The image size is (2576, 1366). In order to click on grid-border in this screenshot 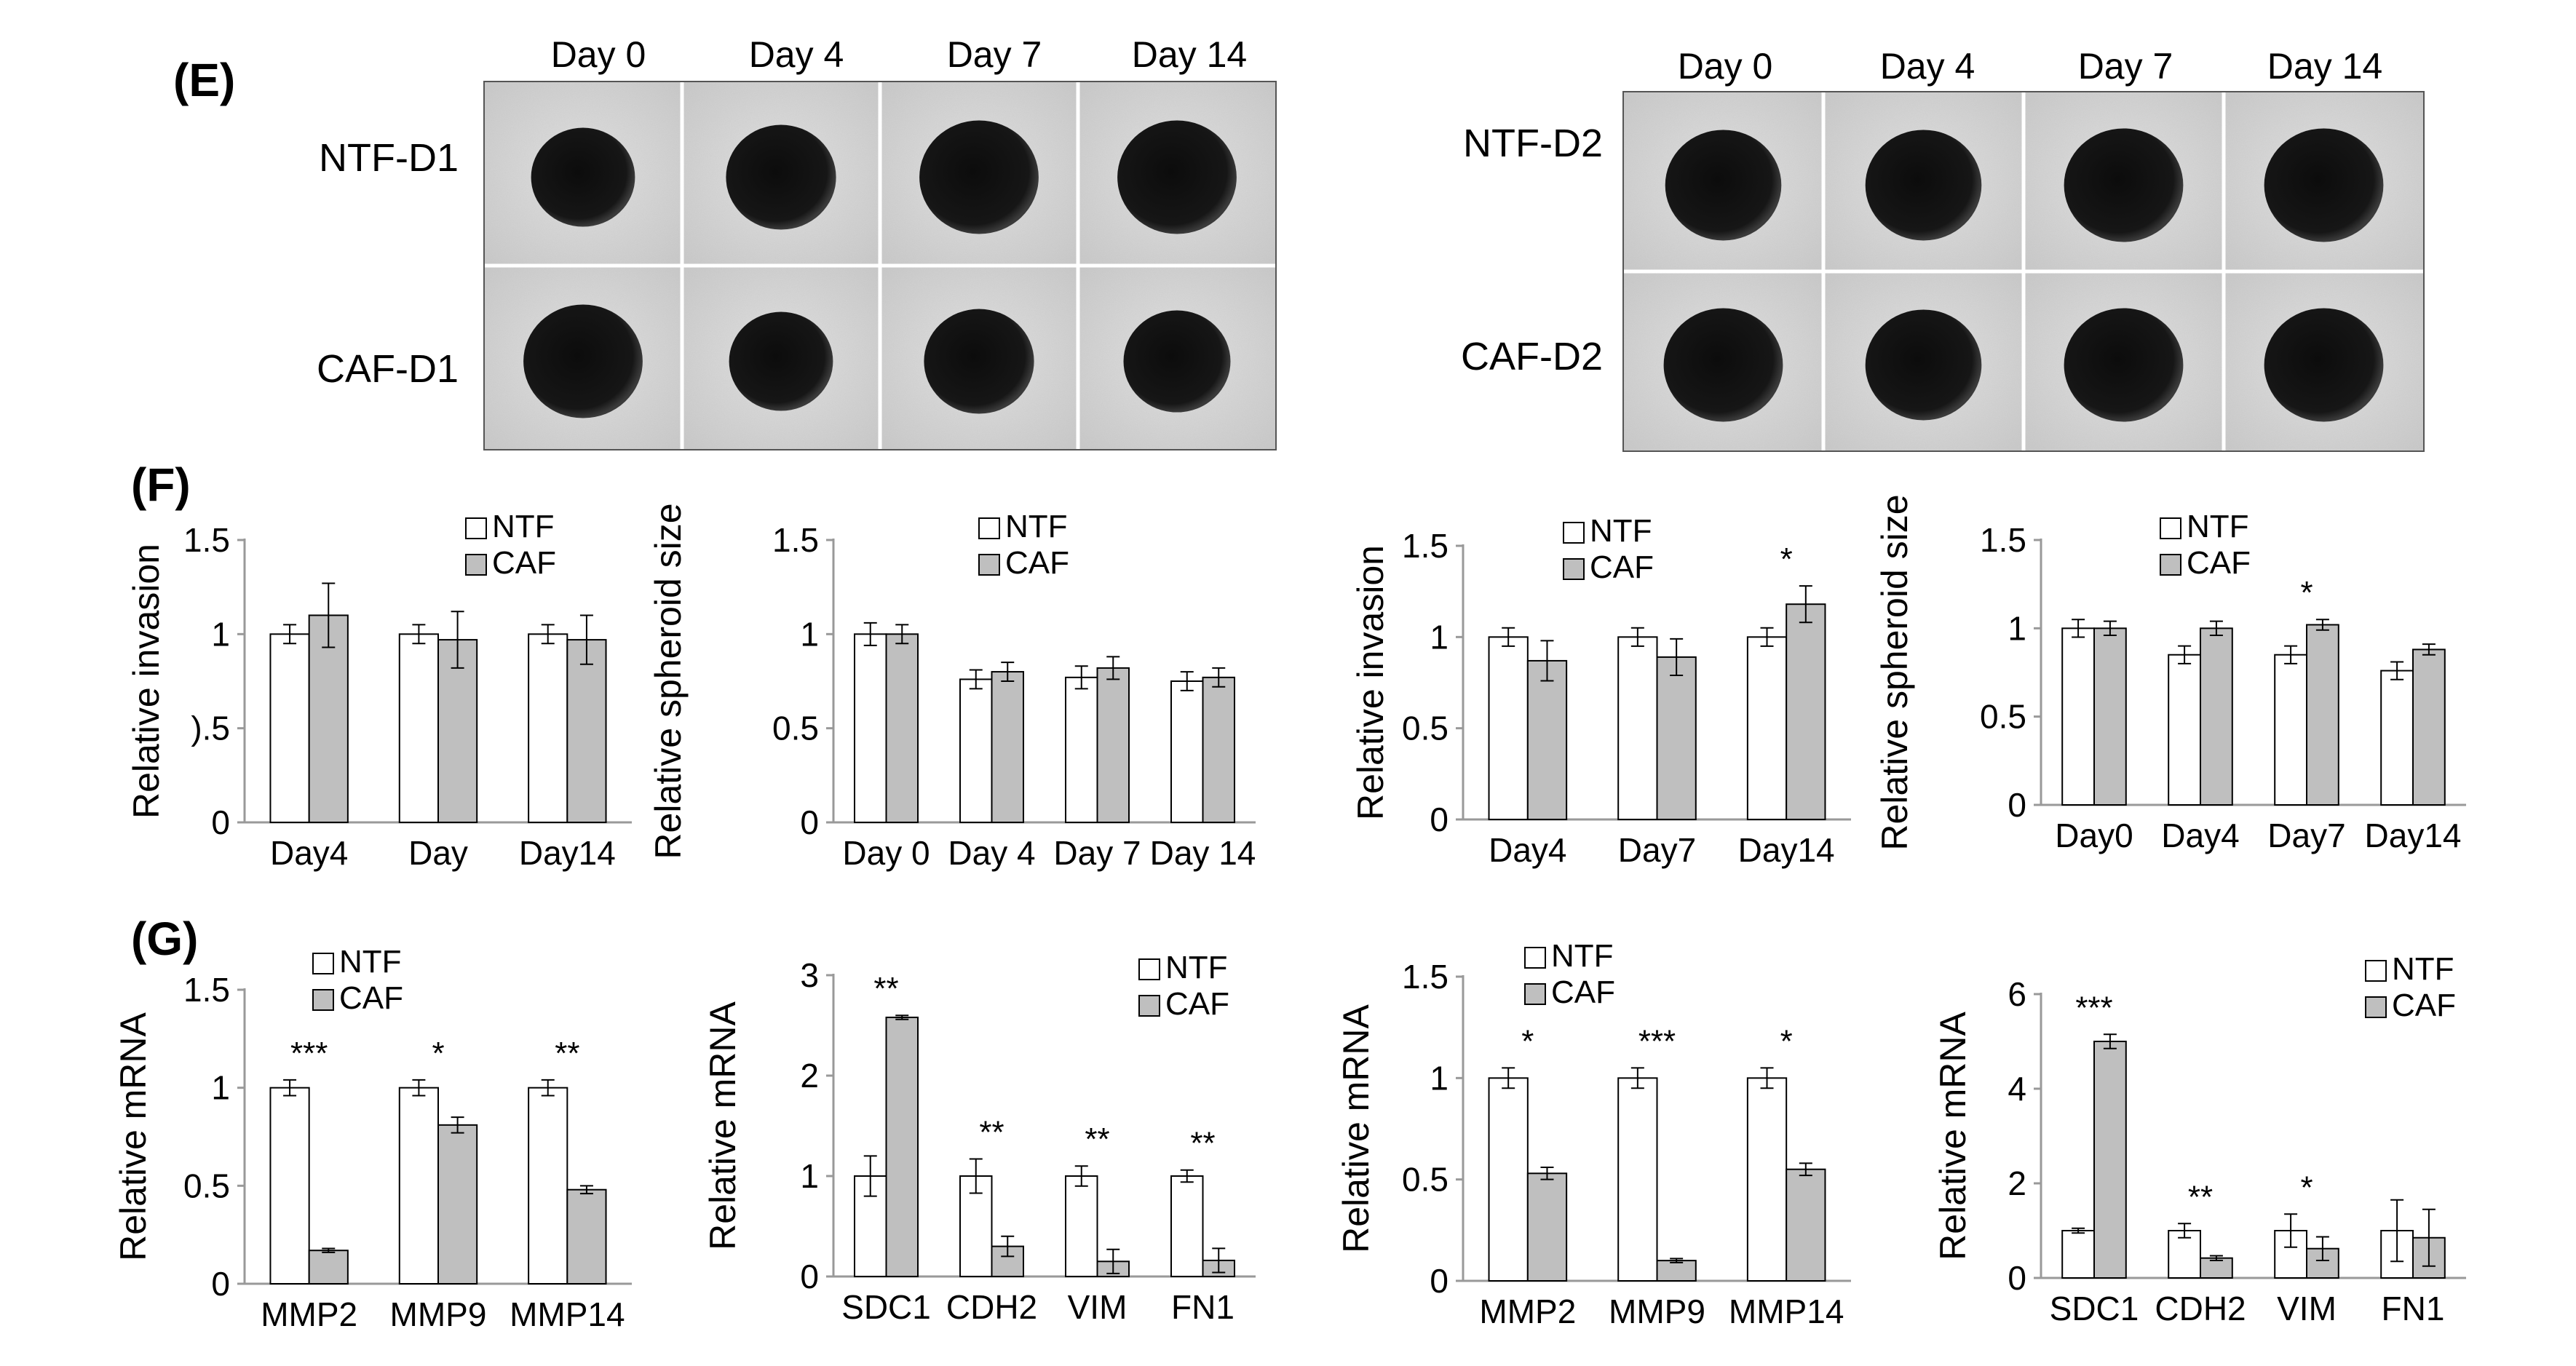, I will do `click(2023, 271)`.